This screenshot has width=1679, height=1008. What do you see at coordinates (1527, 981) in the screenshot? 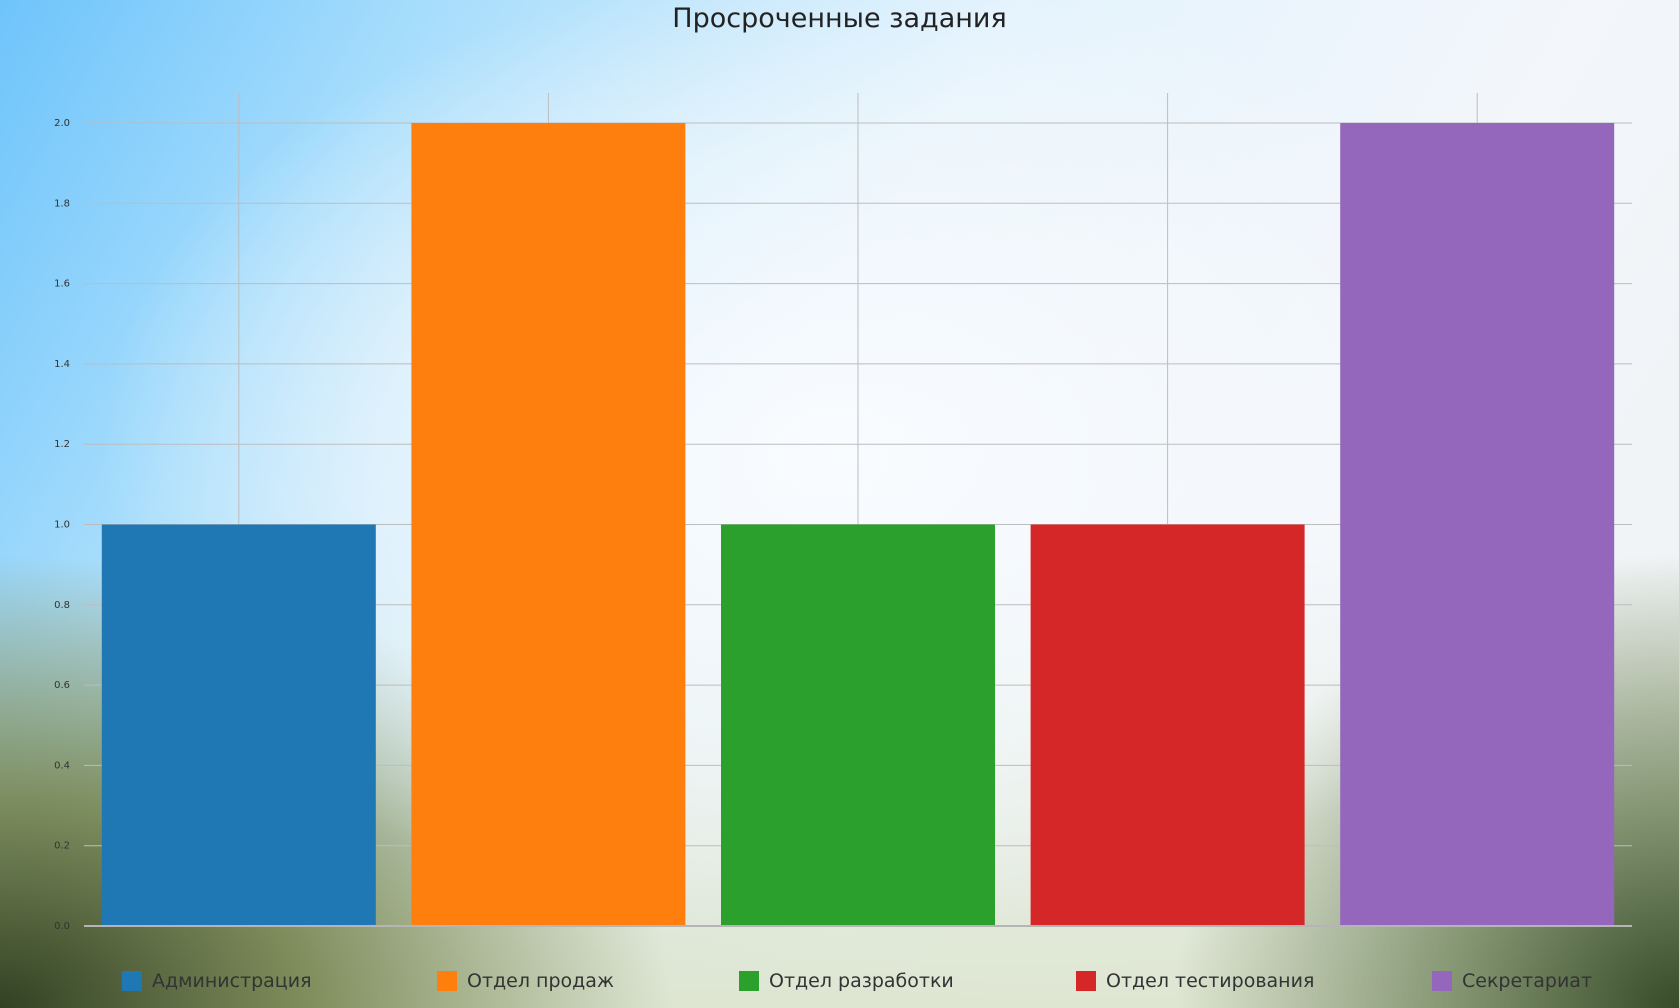
I see `legend-label: Секретариат` at bounding box center [1527, 981].